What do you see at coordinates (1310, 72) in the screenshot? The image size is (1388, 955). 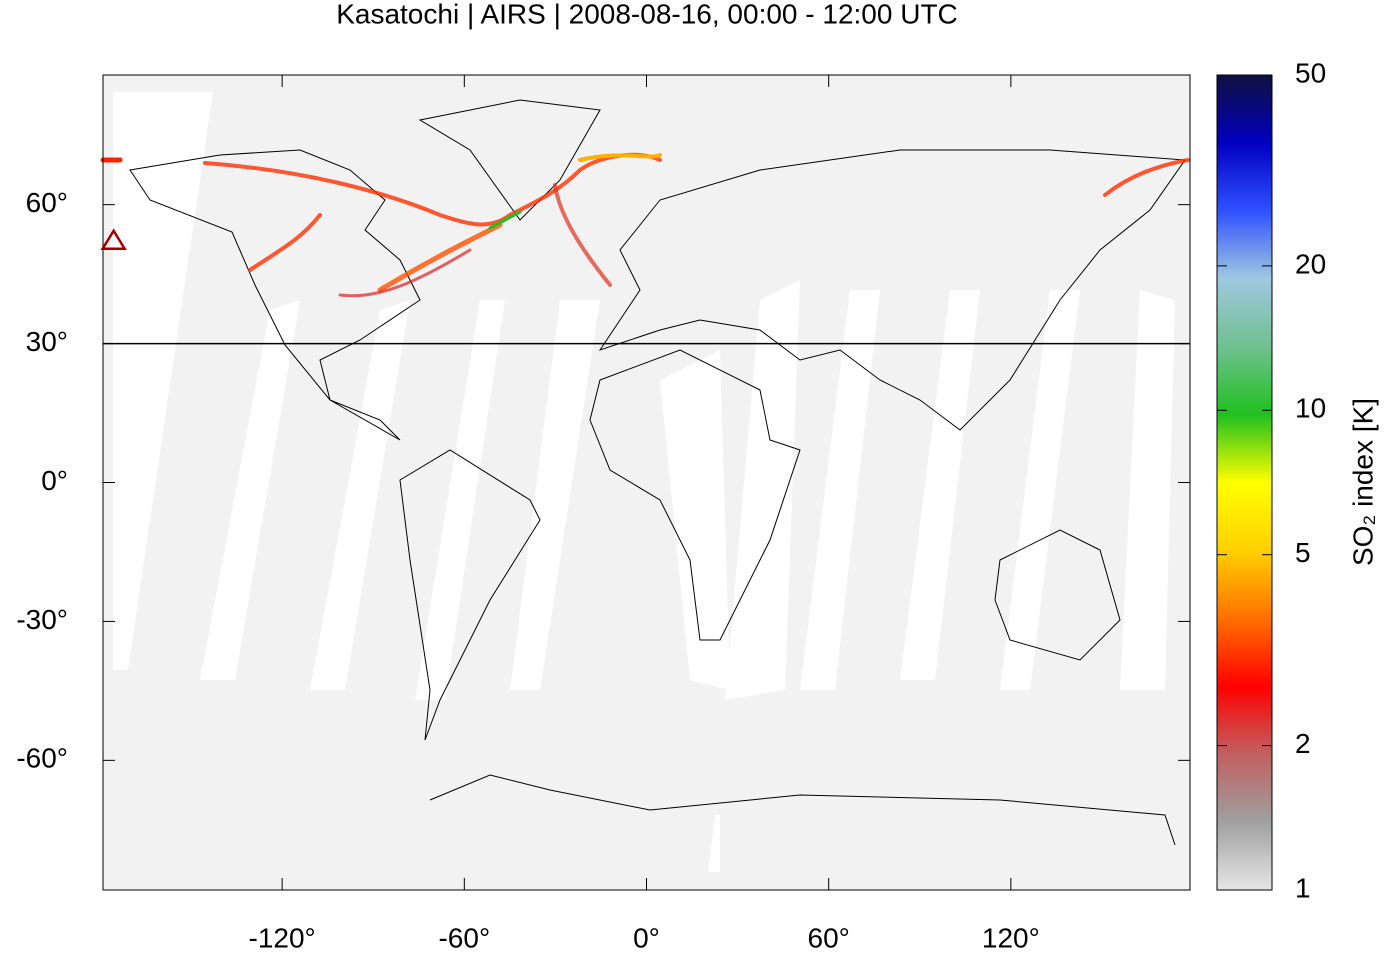 I see `colorbar-tick-label: 50` at bounding box center [1310, 72].